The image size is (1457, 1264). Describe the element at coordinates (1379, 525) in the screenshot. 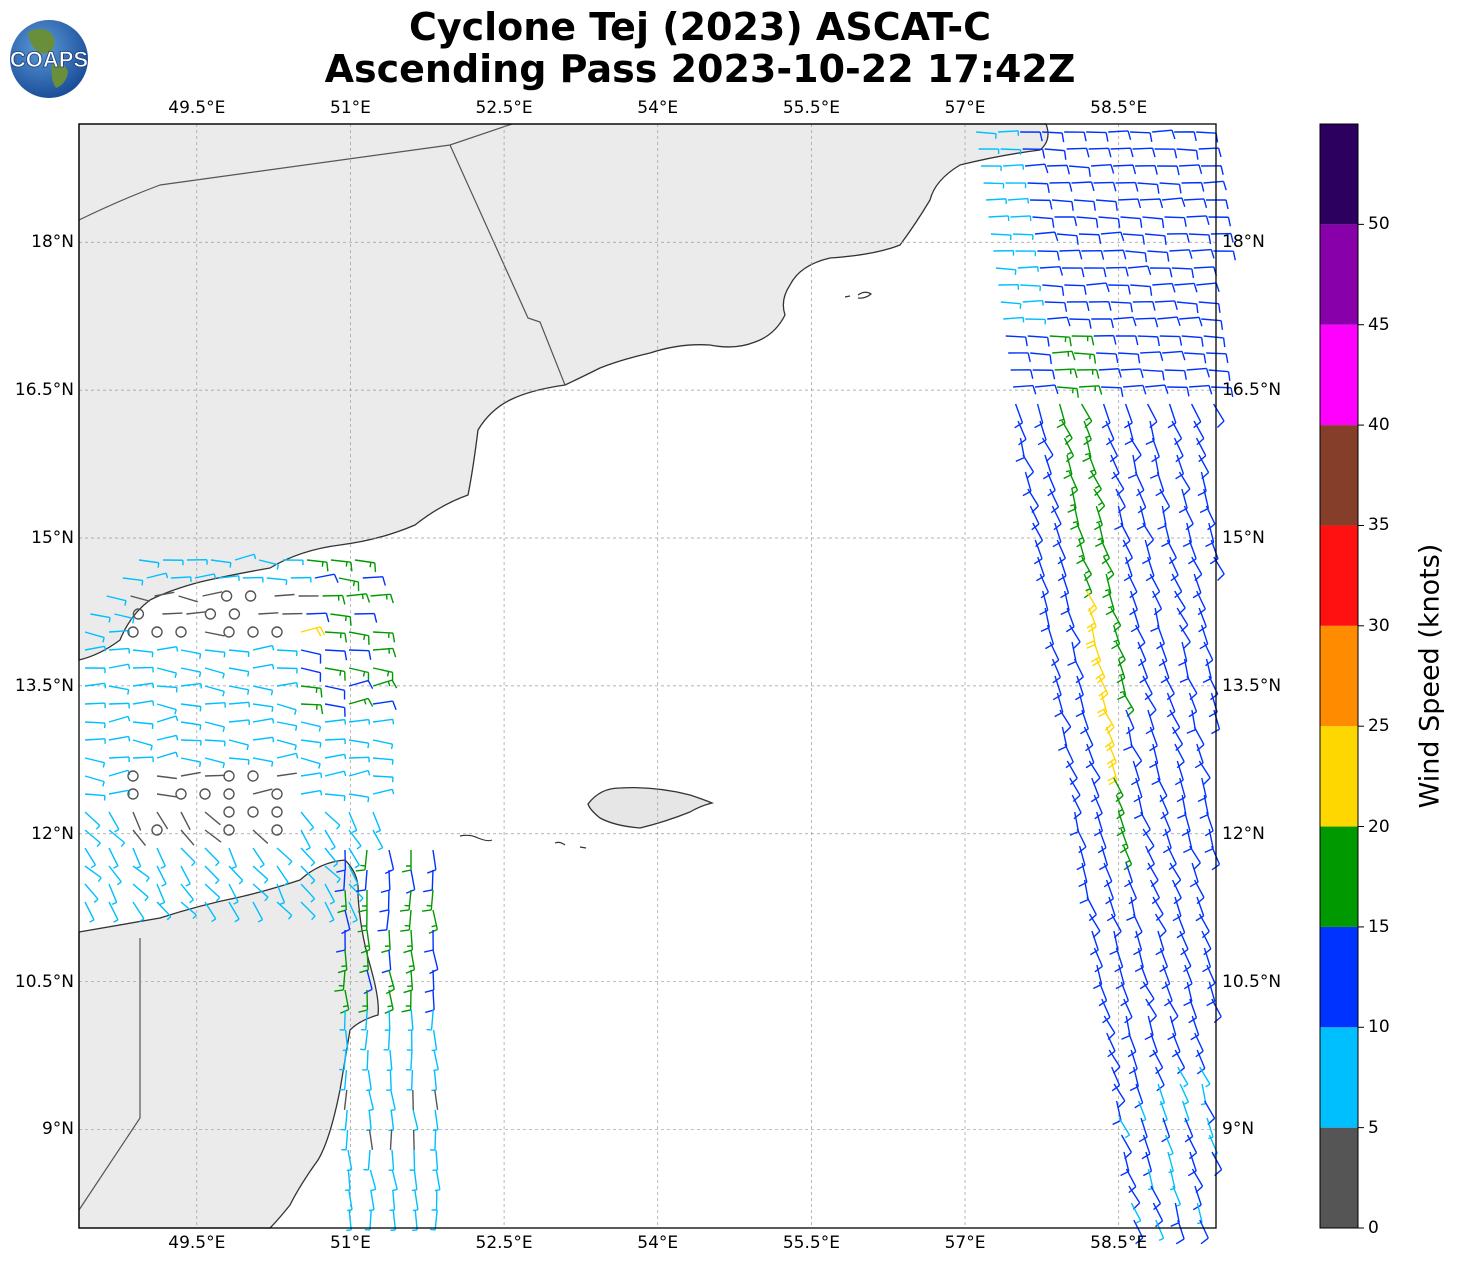

I see `colorbar-tick-label: 35` at that location.